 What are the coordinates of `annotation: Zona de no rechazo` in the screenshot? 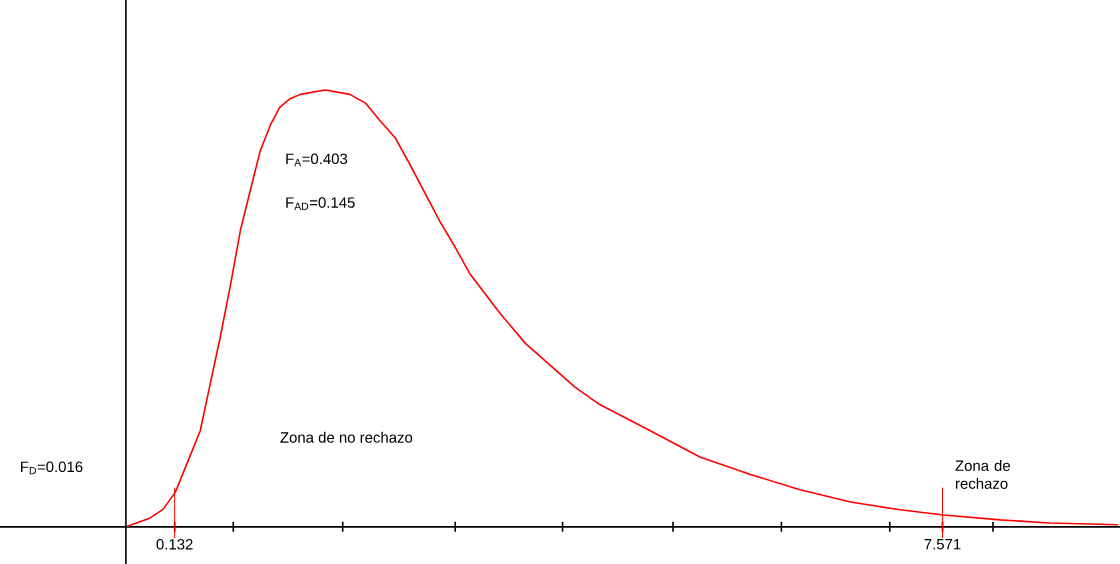 It's located at (346, 437).